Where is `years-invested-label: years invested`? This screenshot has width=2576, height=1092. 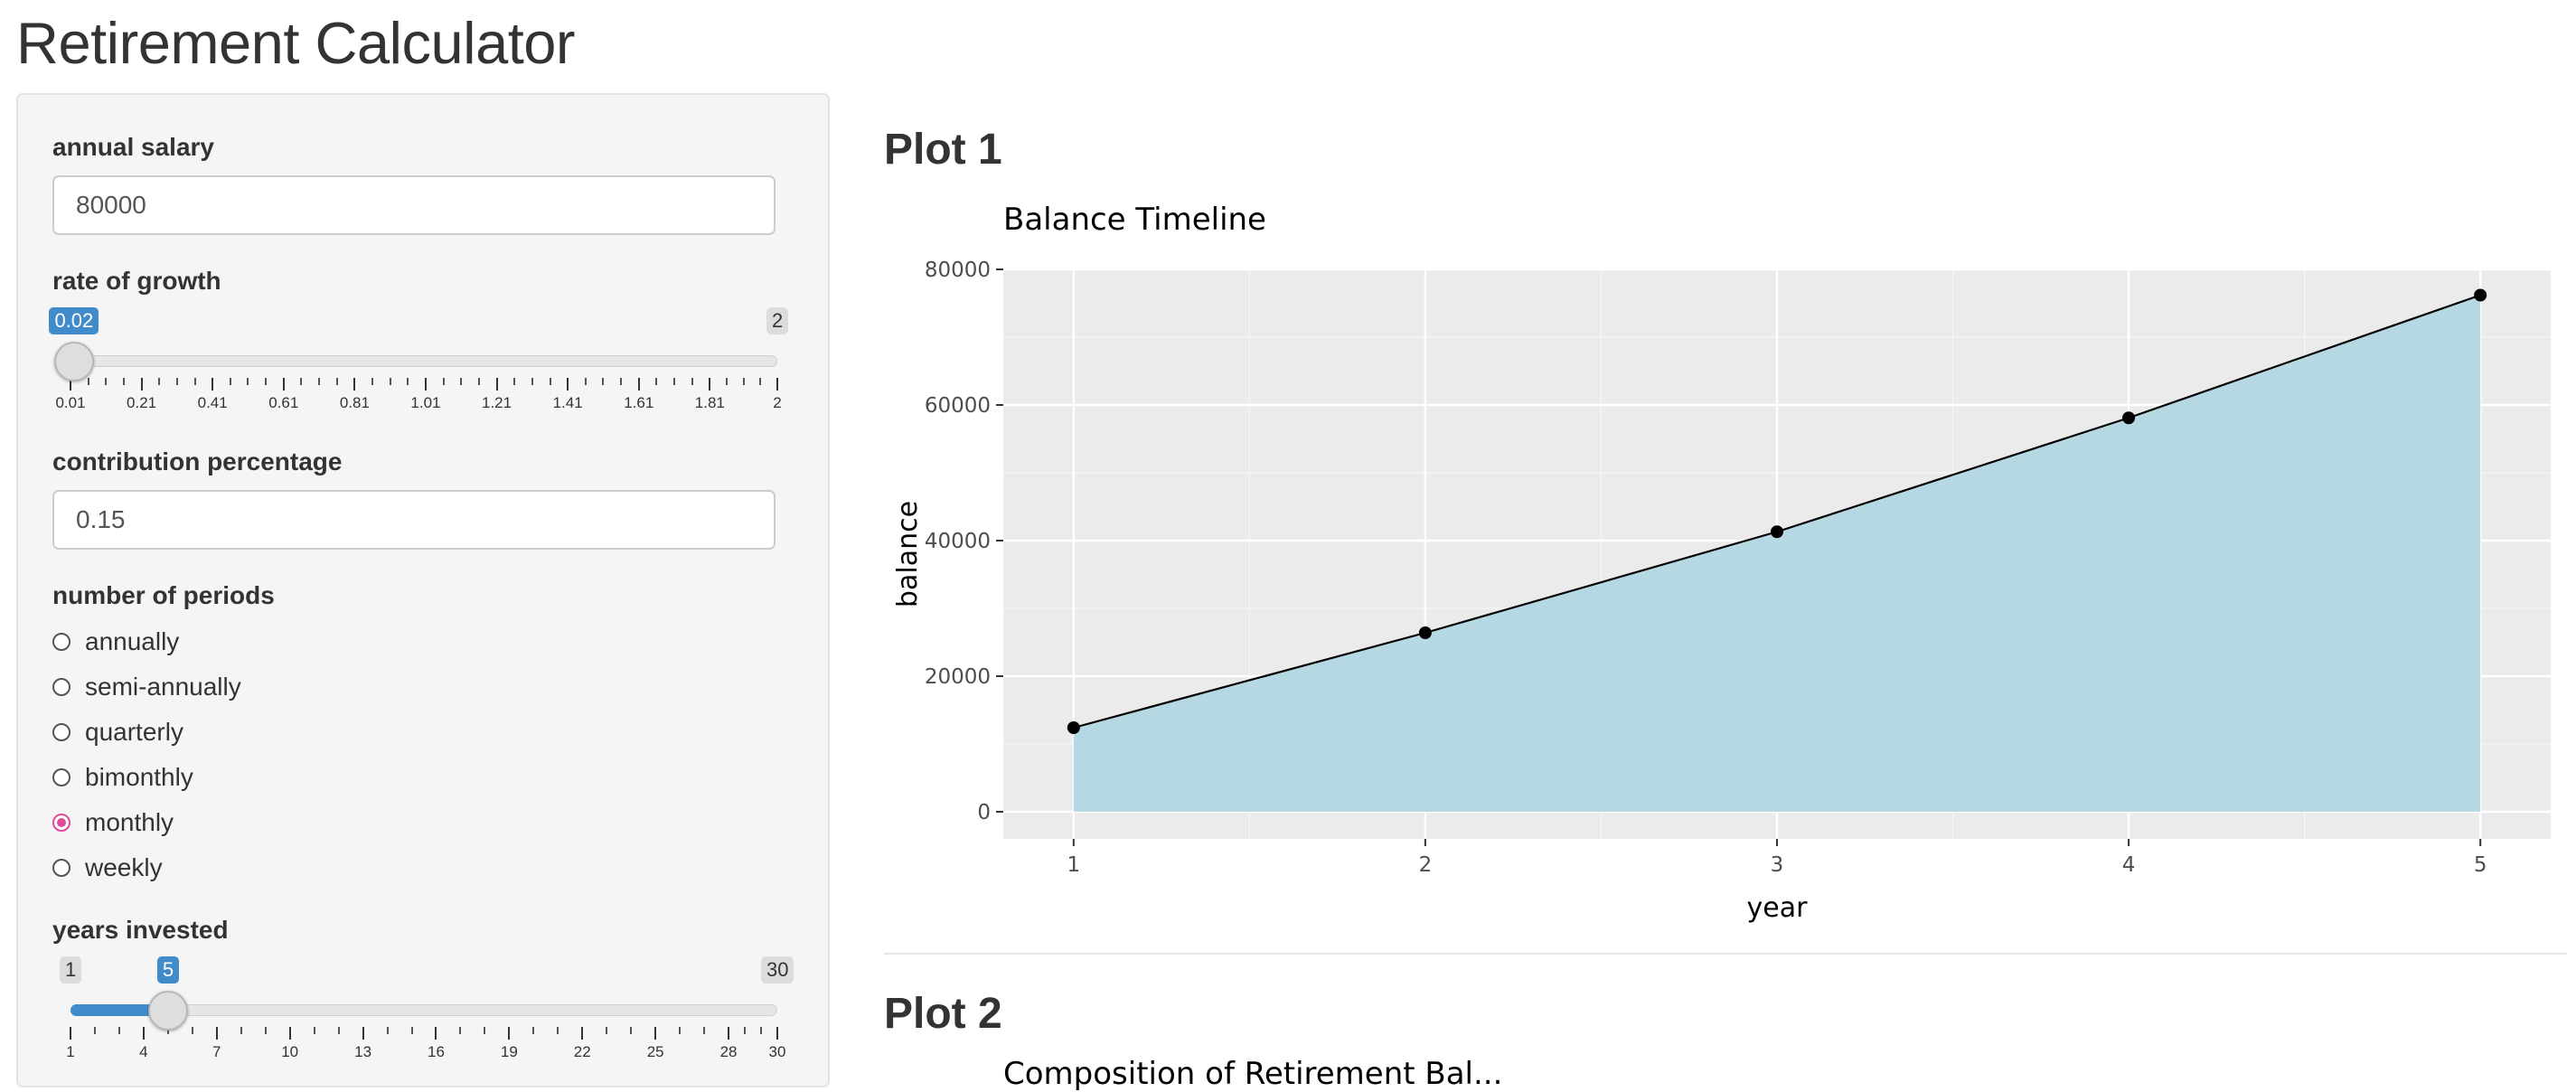 years-invested-label: years invested is located at coordinates (140, 930).